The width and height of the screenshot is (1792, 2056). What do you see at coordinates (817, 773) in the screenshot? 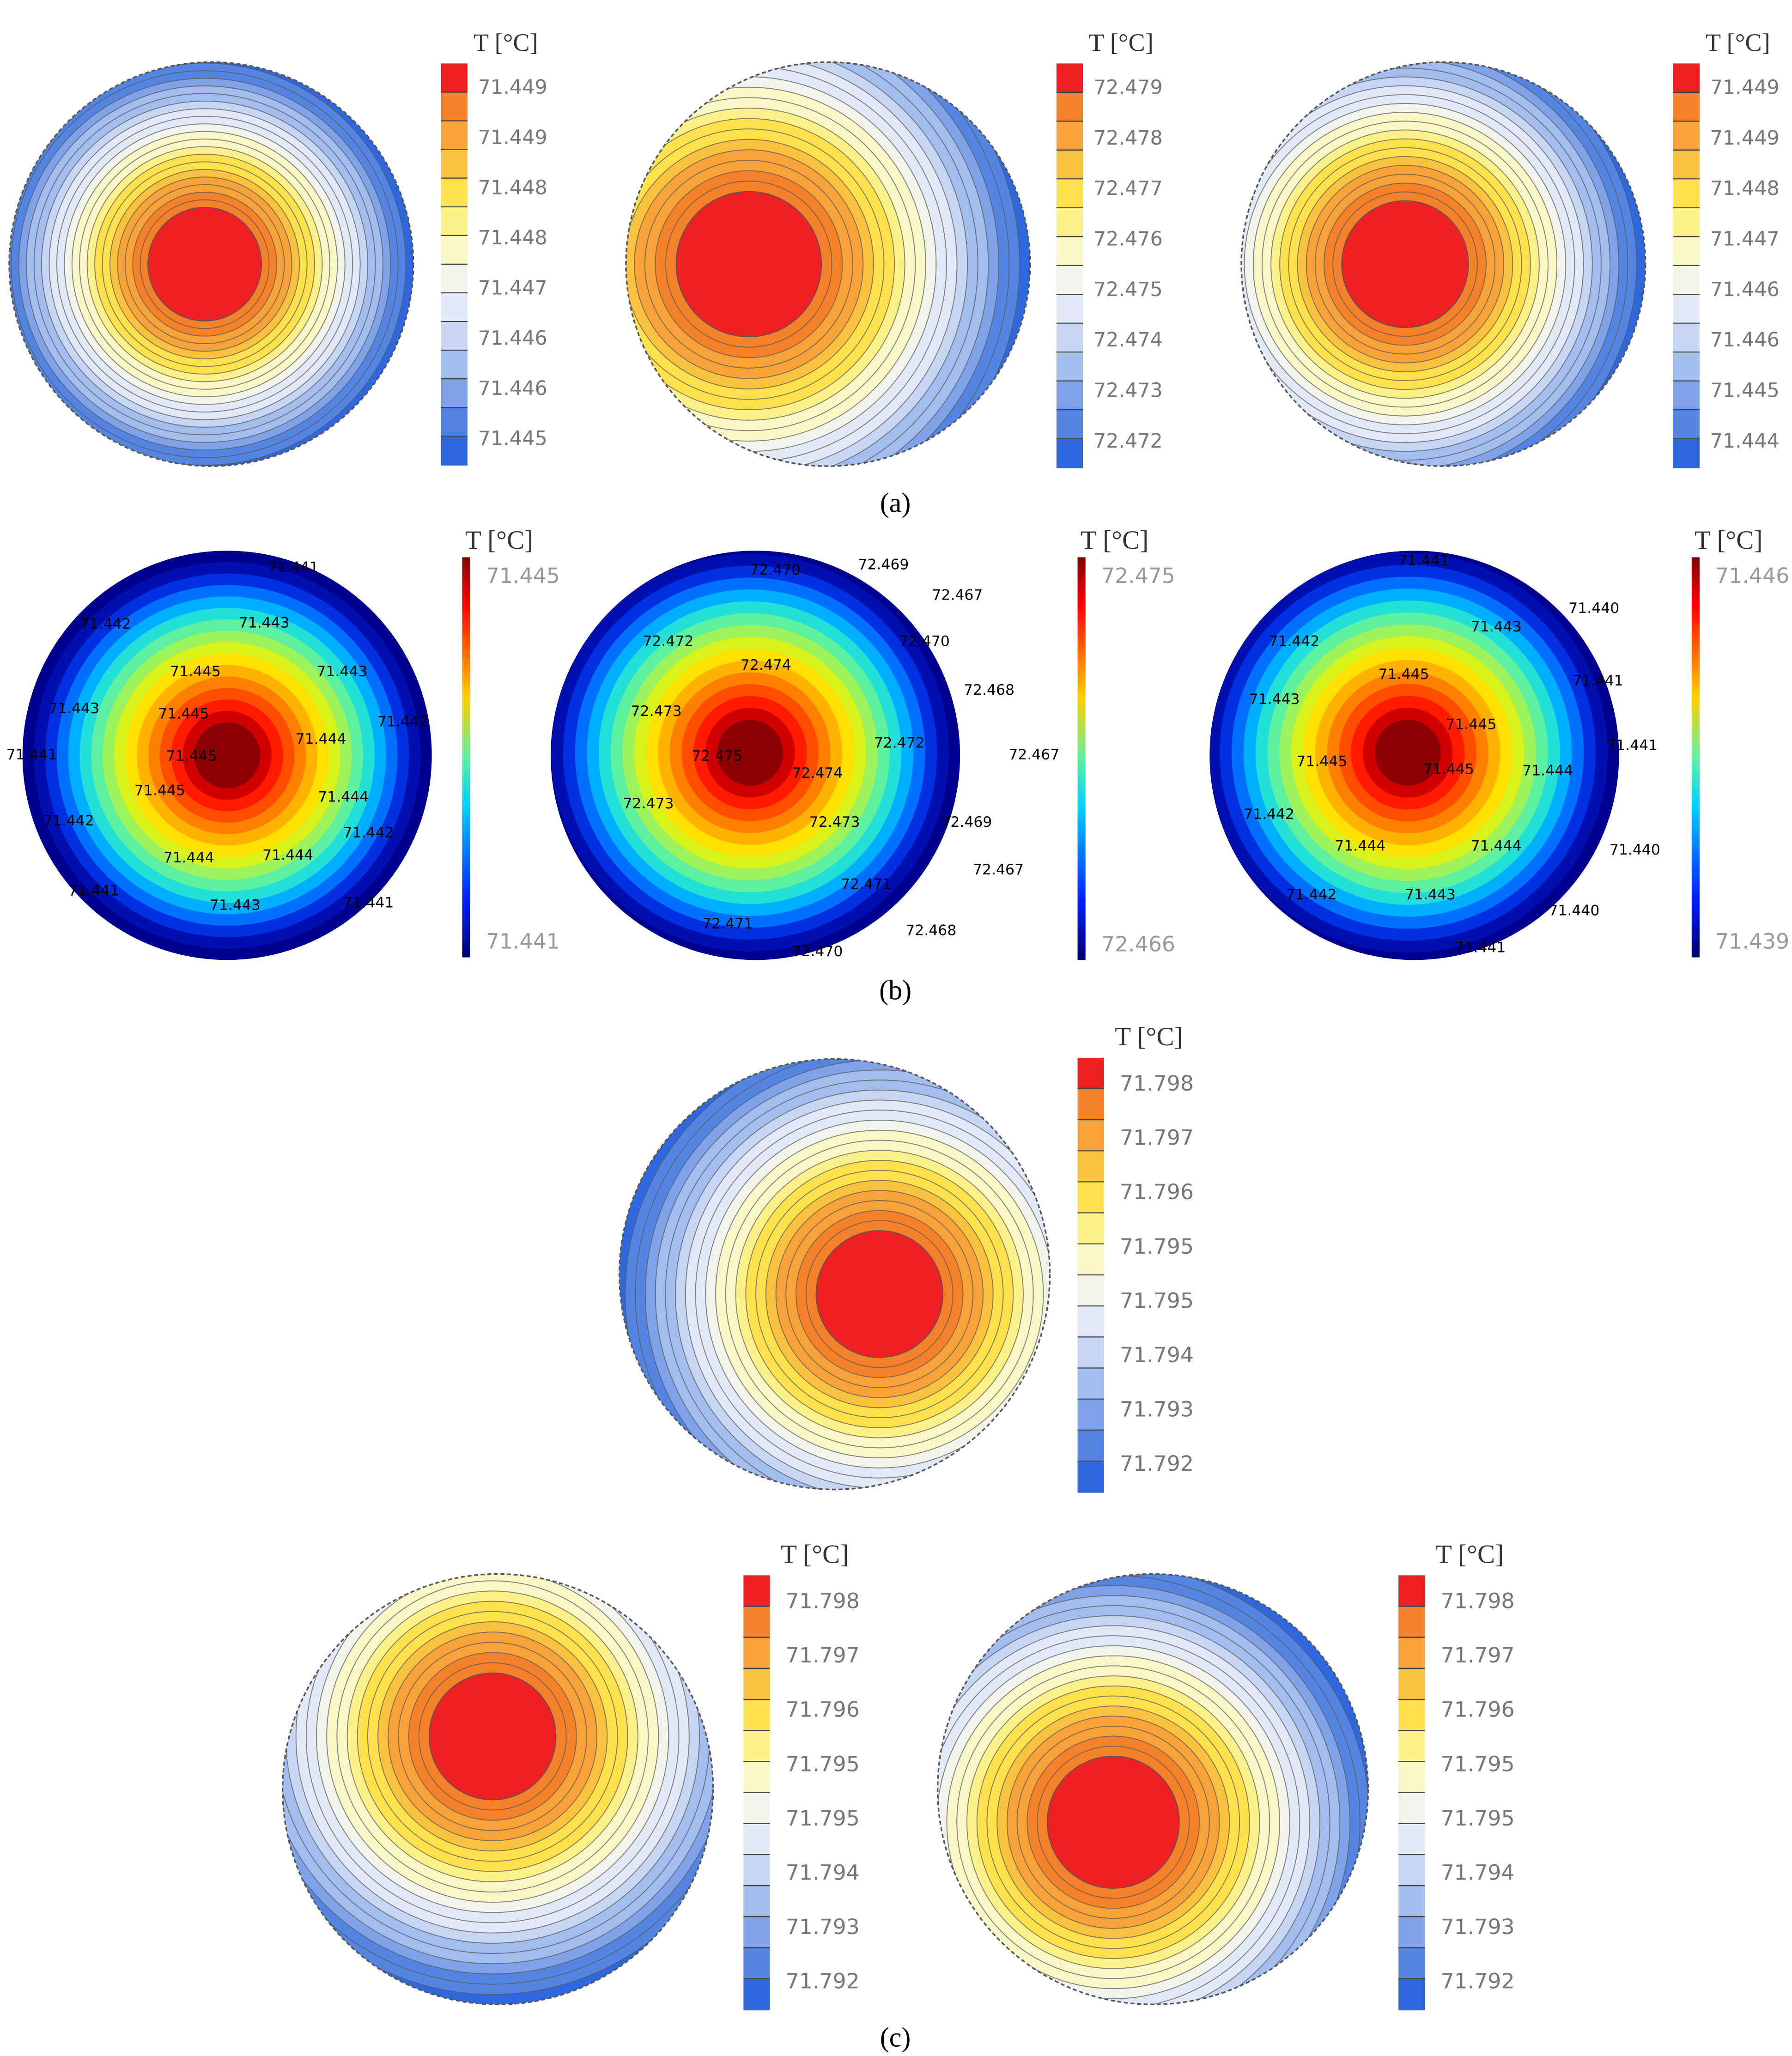
I see `contour-label: 72.474` at bounding box center [817, 773].